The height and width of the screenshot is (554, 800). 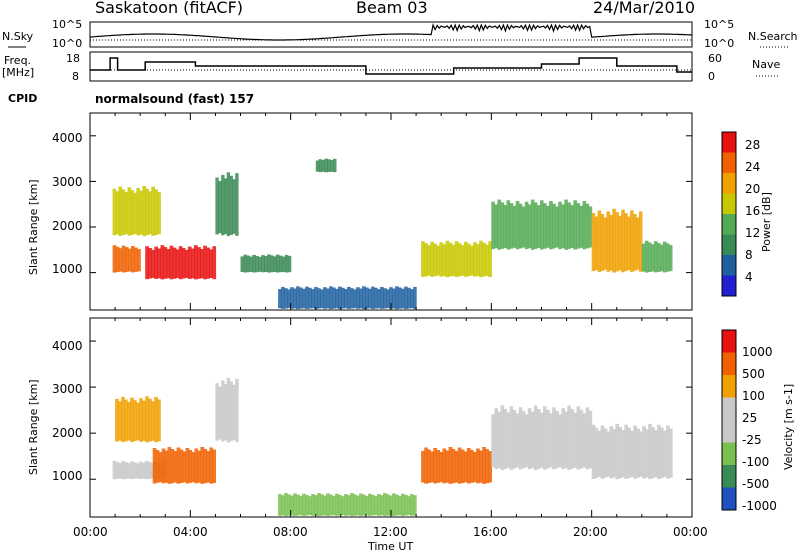 I want to click on nave-right-tick-top: 60, so click(x=715, y=58).